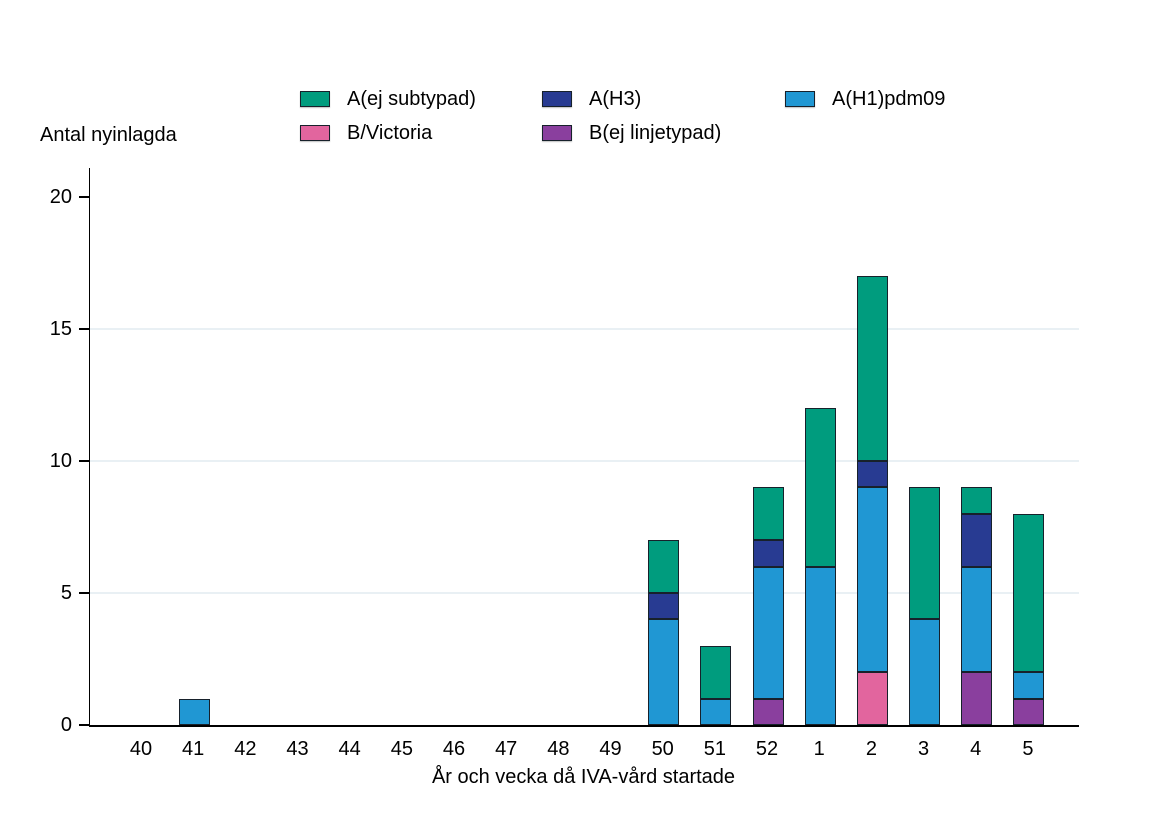  Describe the element at coordinates (976, 749) in the screenshot. I see `x-tick-label-week-4: 4` at that location.